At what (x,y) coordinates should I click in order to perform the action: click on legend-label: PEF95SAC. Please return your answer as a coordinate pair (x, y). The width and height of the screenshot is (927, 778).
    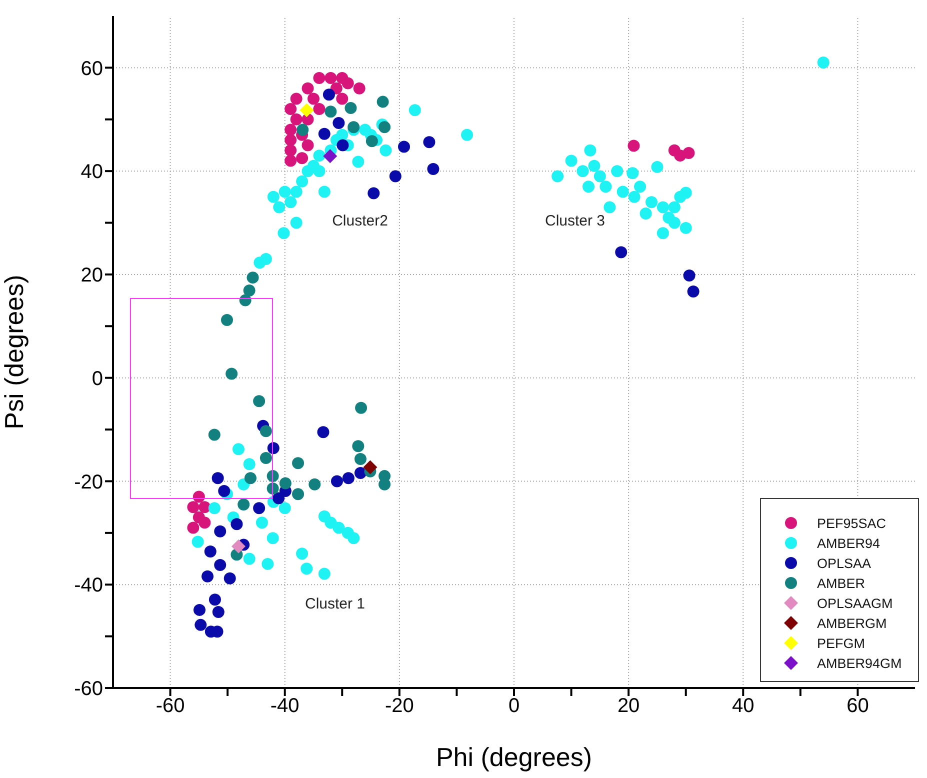
    Looking at the image, I should click on (851, 523).